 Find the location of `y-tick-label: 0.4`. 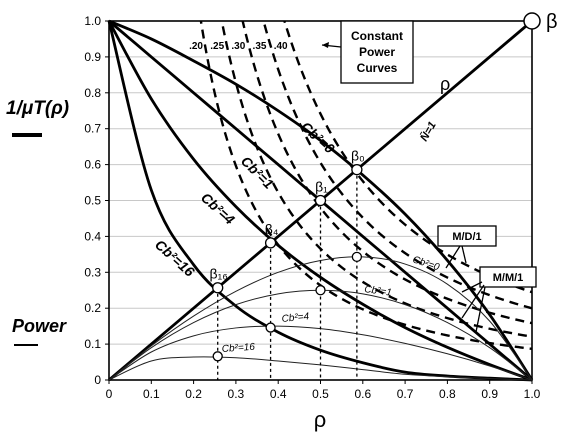

y-tick-label: 0.4 is located at coordinates (92, 236).